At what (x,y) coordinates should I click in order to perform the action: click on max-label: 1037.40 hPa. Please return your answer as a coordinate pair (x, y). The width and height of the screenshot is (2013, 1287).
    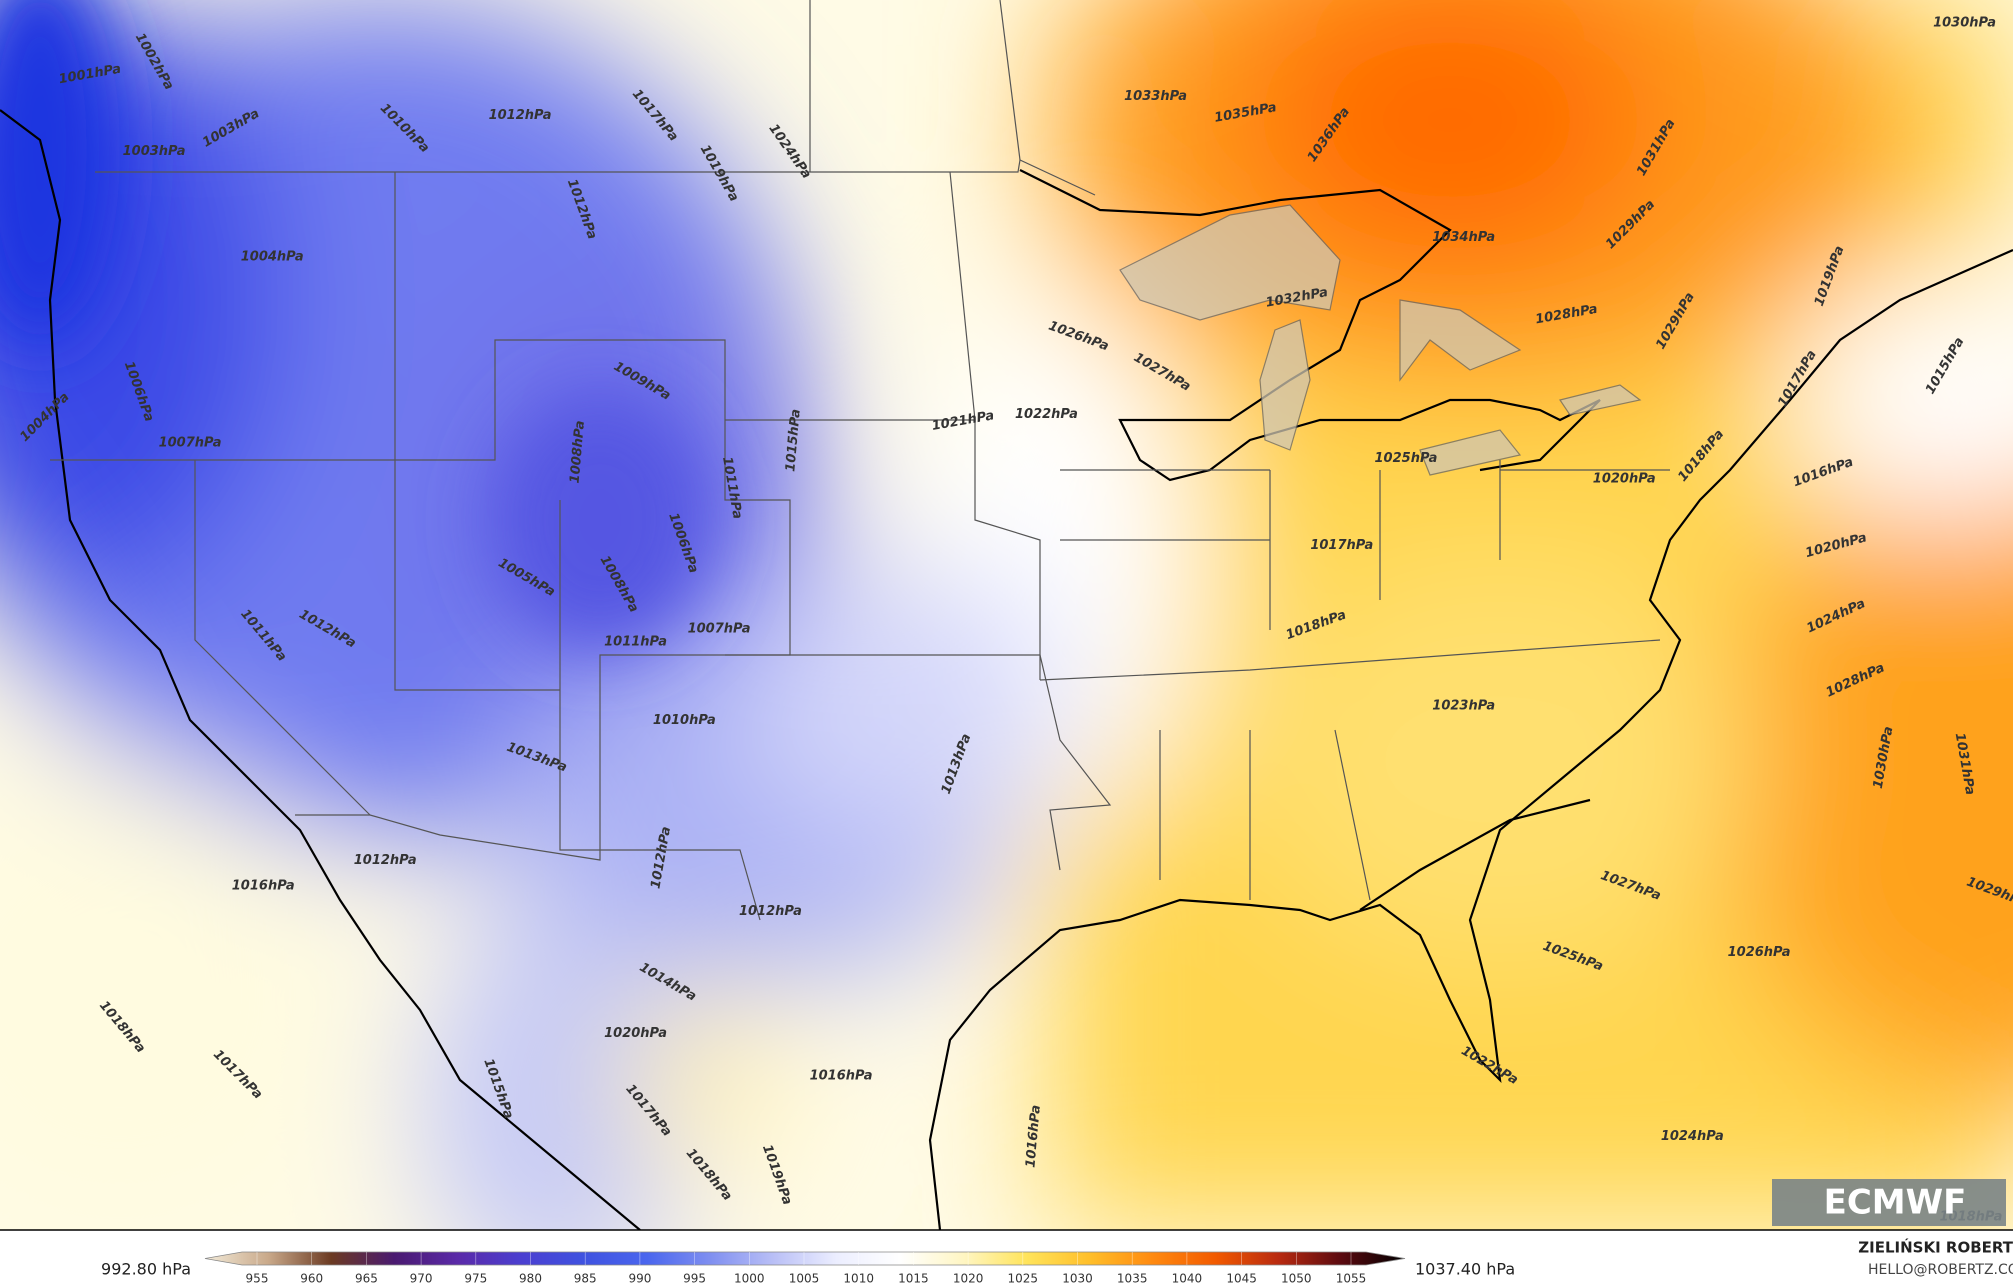
    Looking at the image, I should click on (1465, 1269).